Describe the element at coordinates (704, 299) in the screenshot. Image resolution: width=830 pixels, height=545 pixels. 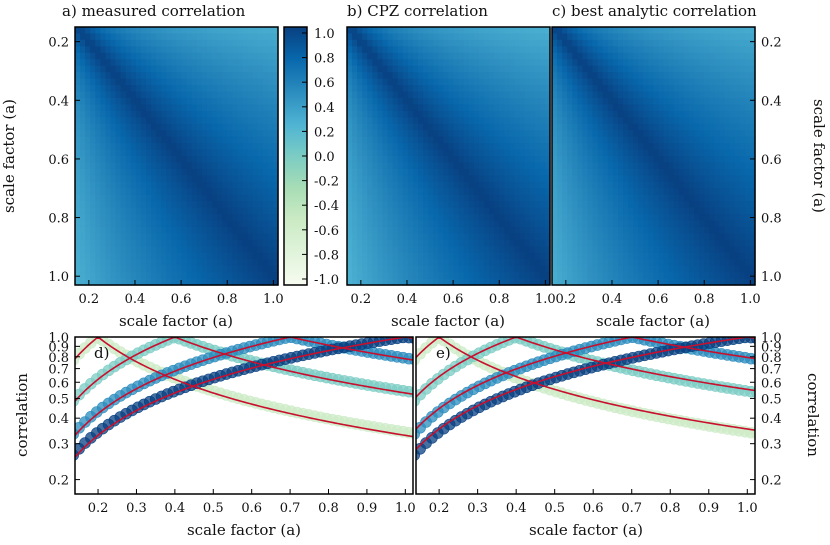
I see `x-tick-label: 0.8` at that location.